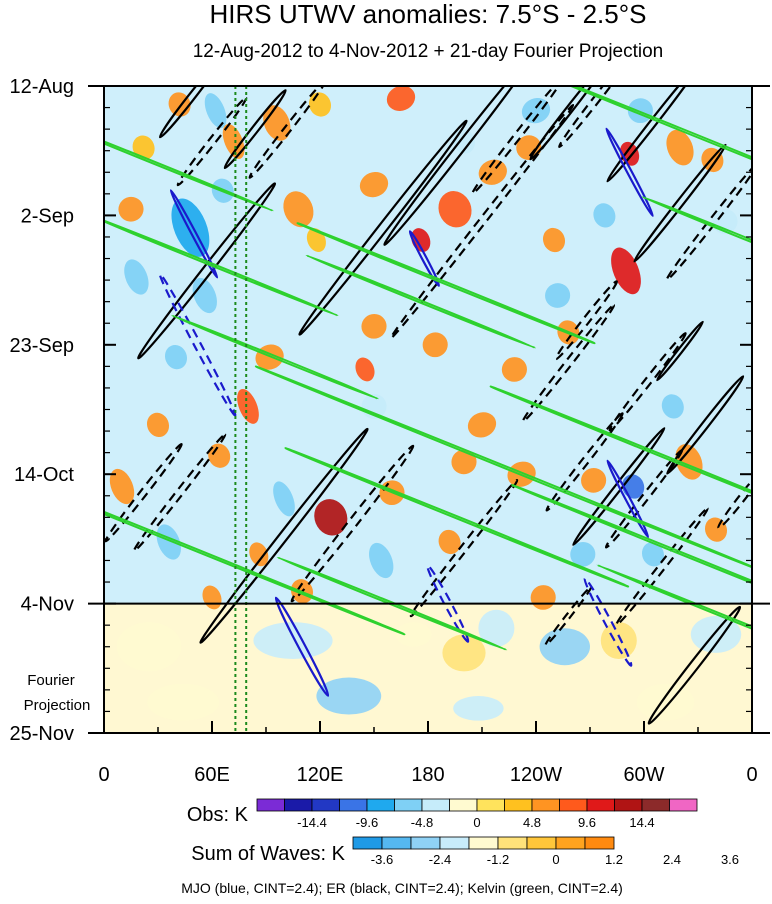 This screenshot has height=904, width=772. What do you see at coordinates (498, 859) in the screenshot?
I see `colorbar-tick-label: -1.2` at bounding box center [498, 859].